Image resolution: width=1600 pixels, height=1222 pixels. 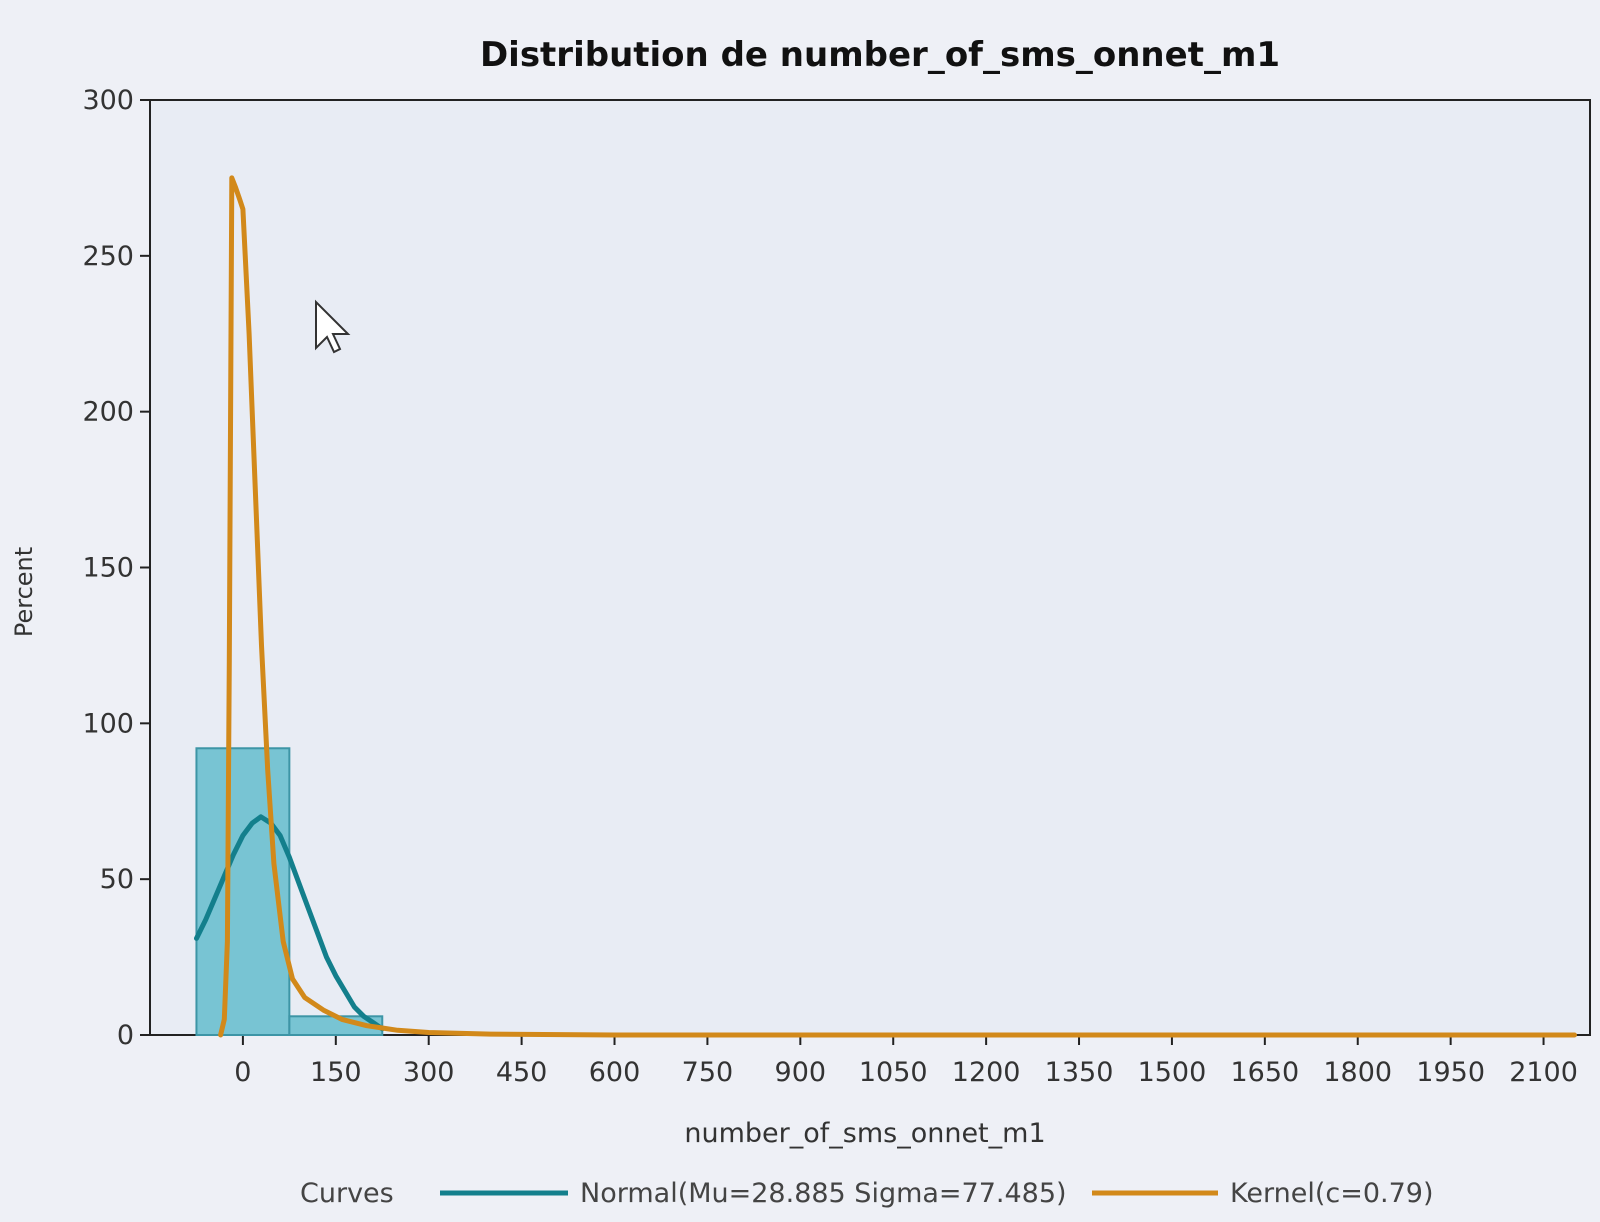 I want to click on x-tick-label: 1050, so click(x=893, y=1072).